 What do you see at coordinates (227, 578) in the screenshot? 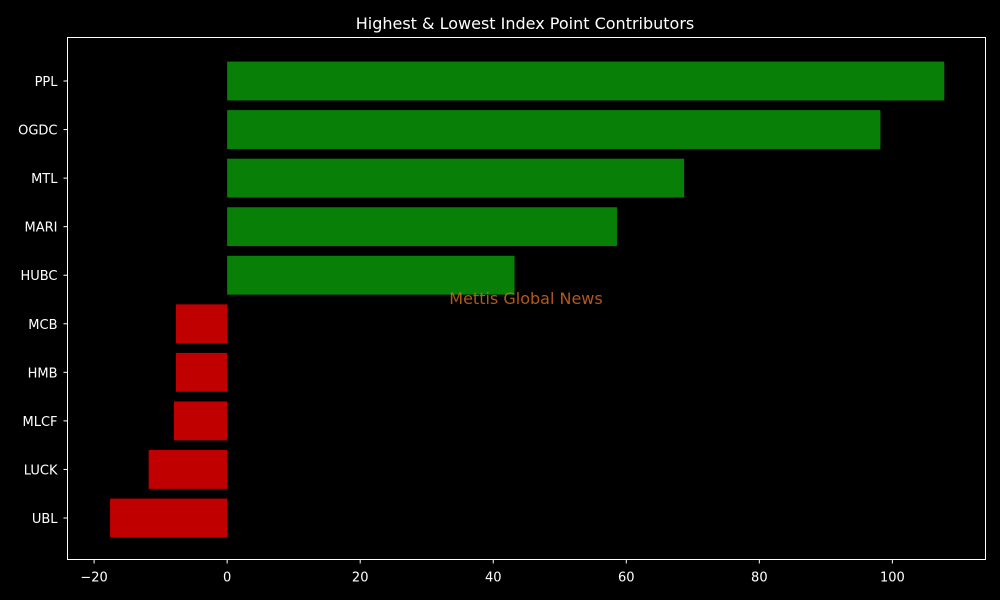
I see `x-tick-label: 0` at bounding box center [227, 578].